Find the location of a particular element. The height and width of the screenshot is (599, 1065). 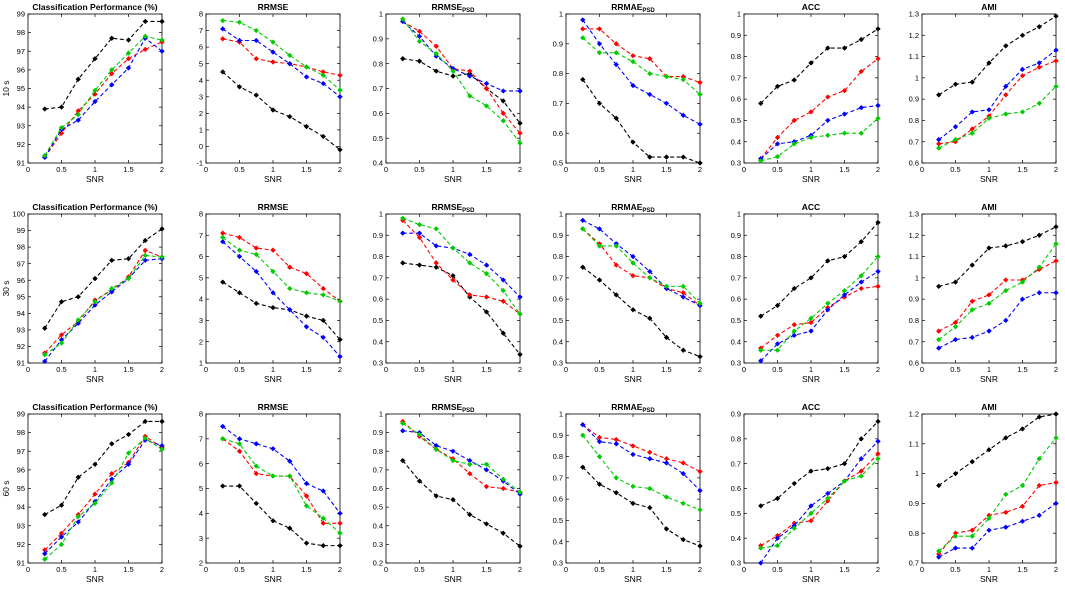

x-axis-label: SNR is located at coordinates (453, 379).